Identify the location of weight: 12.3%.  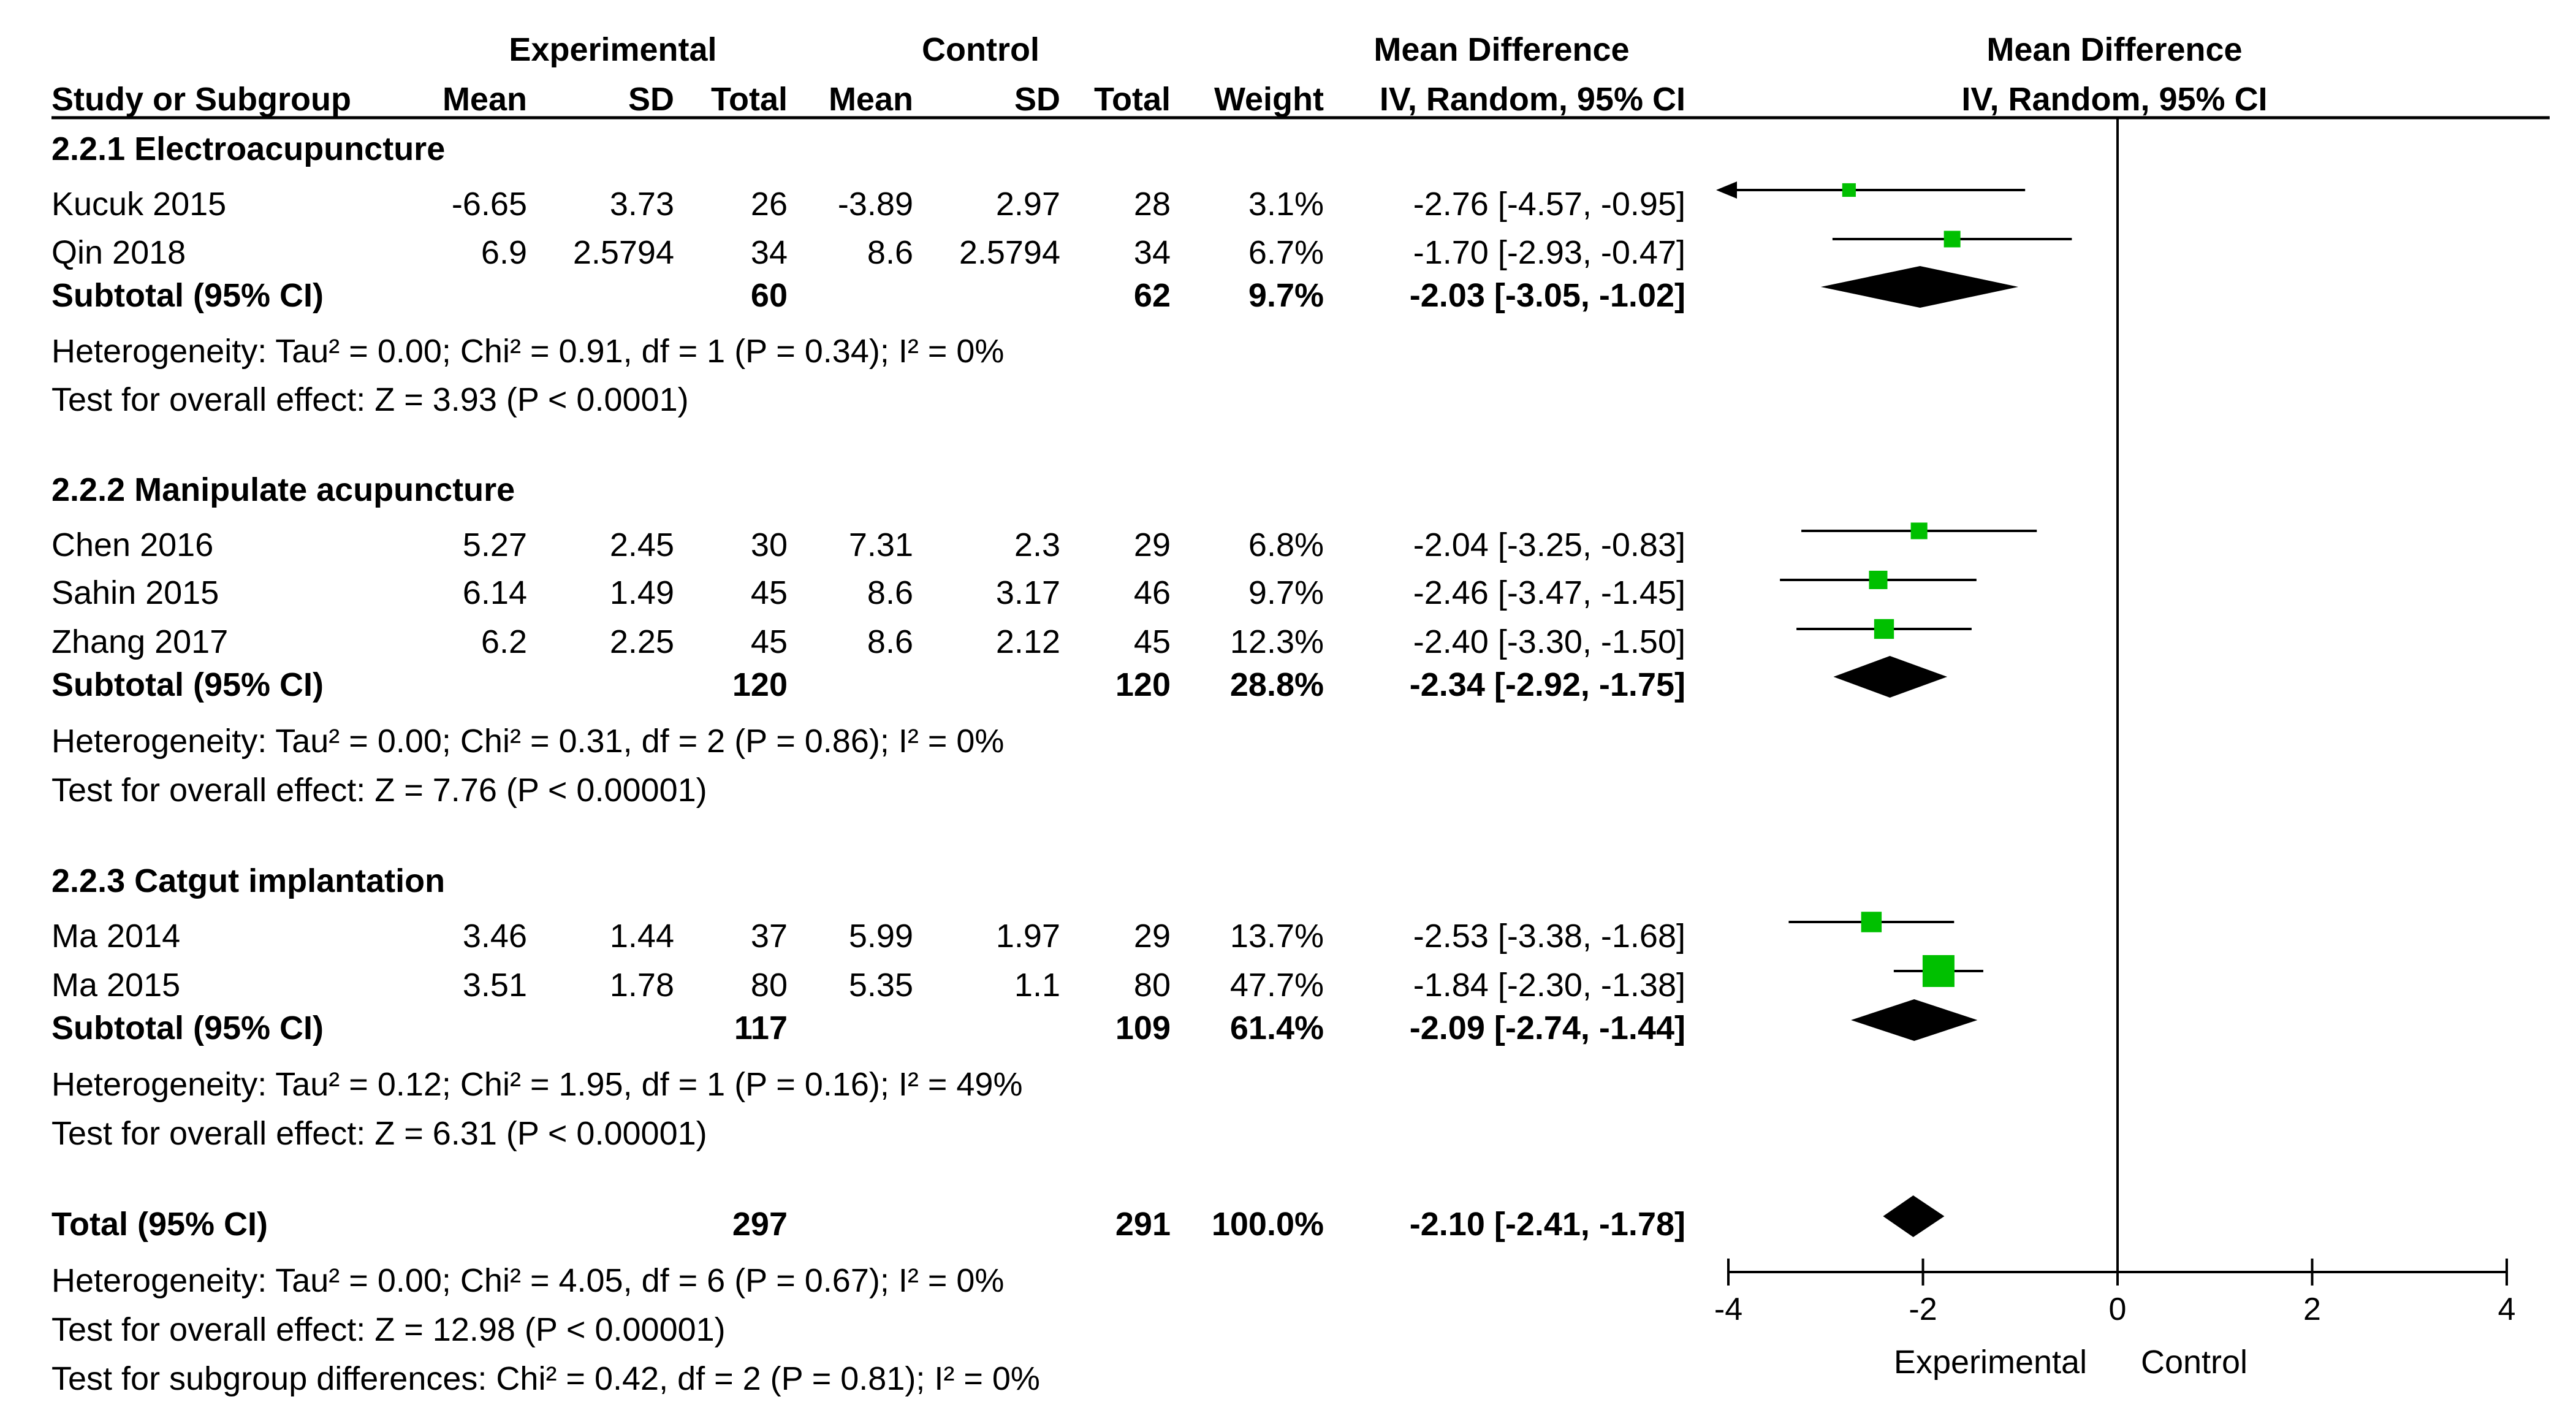
(1276, 641).